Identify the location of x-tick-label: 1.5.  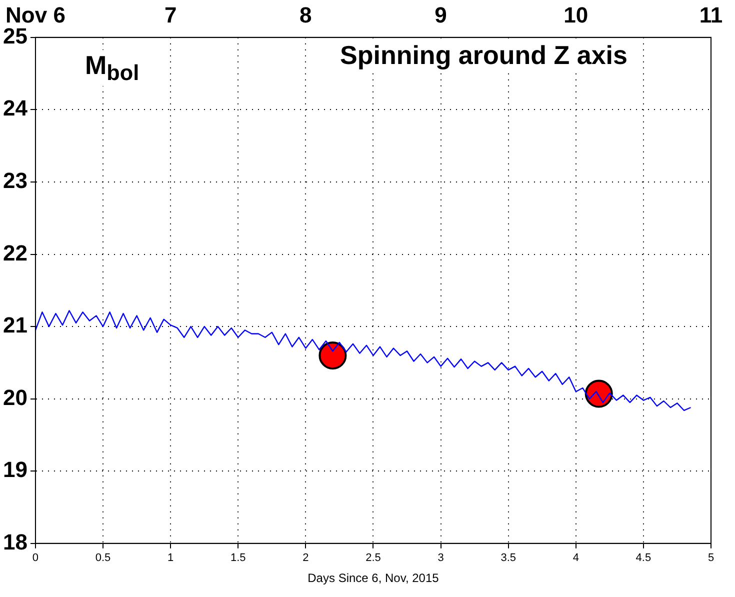
(238, 558).